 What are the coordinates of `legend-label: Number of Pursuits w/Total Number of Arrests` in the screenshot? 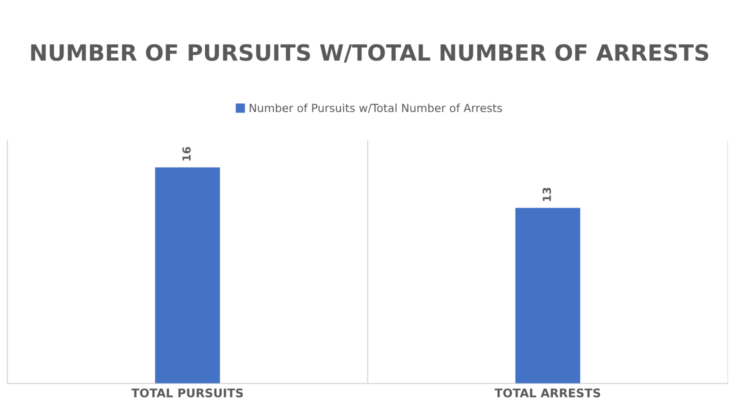 It's located at (376, 109).